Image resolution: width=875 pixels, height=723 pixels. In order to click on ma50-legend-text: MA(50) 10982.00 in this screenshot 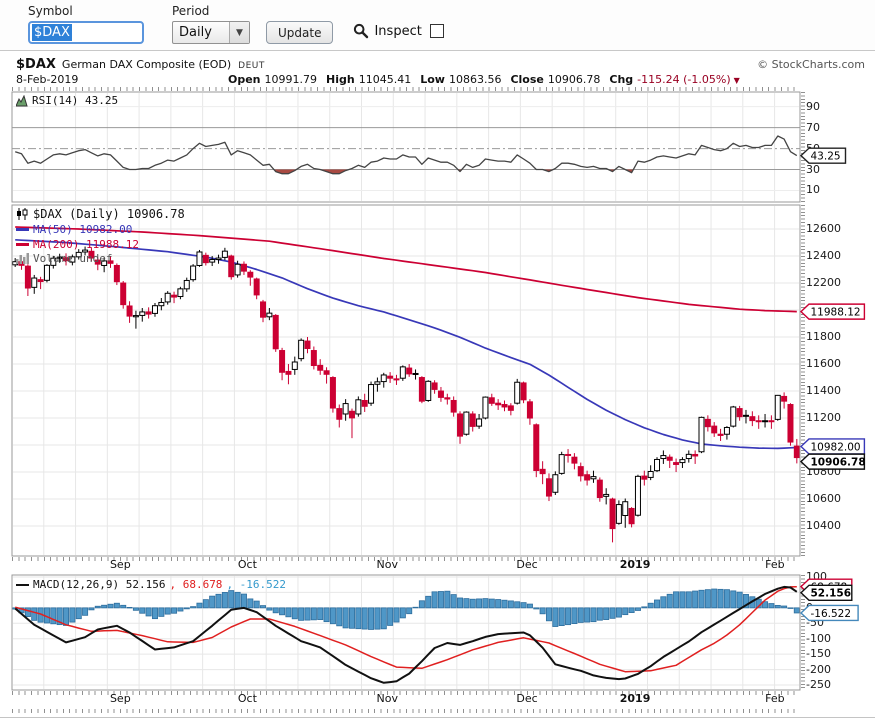, I will do `click(83, 229)`.